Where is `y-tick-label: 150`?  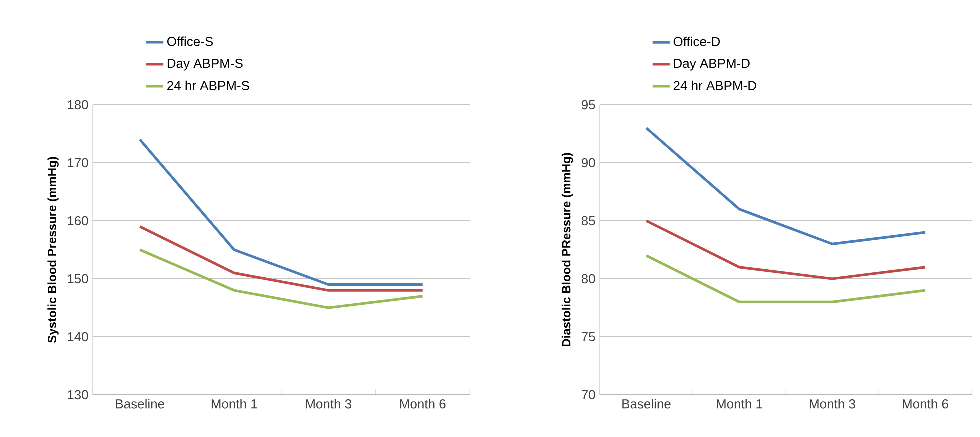 y-tick-label: 150 is located at coordinates (78, 279).